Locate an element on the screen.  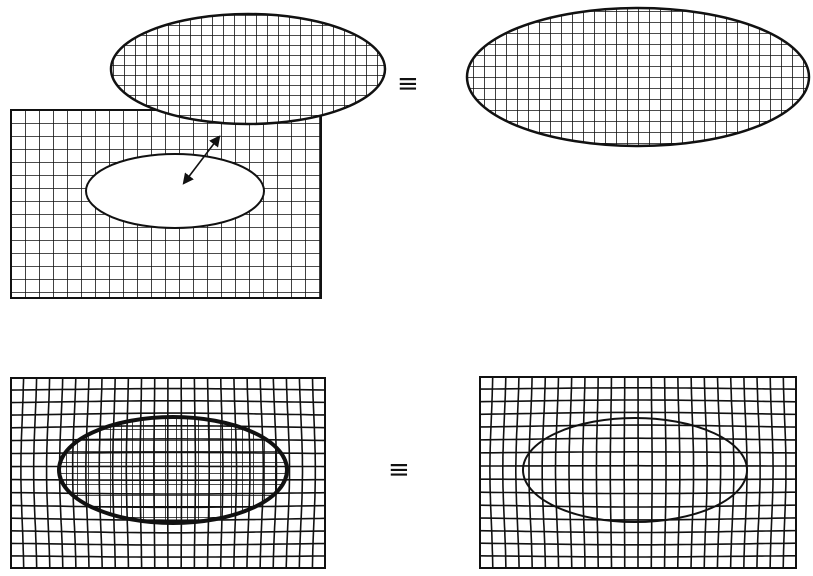
double-arrow-icon is located at coordinates (201, 160).